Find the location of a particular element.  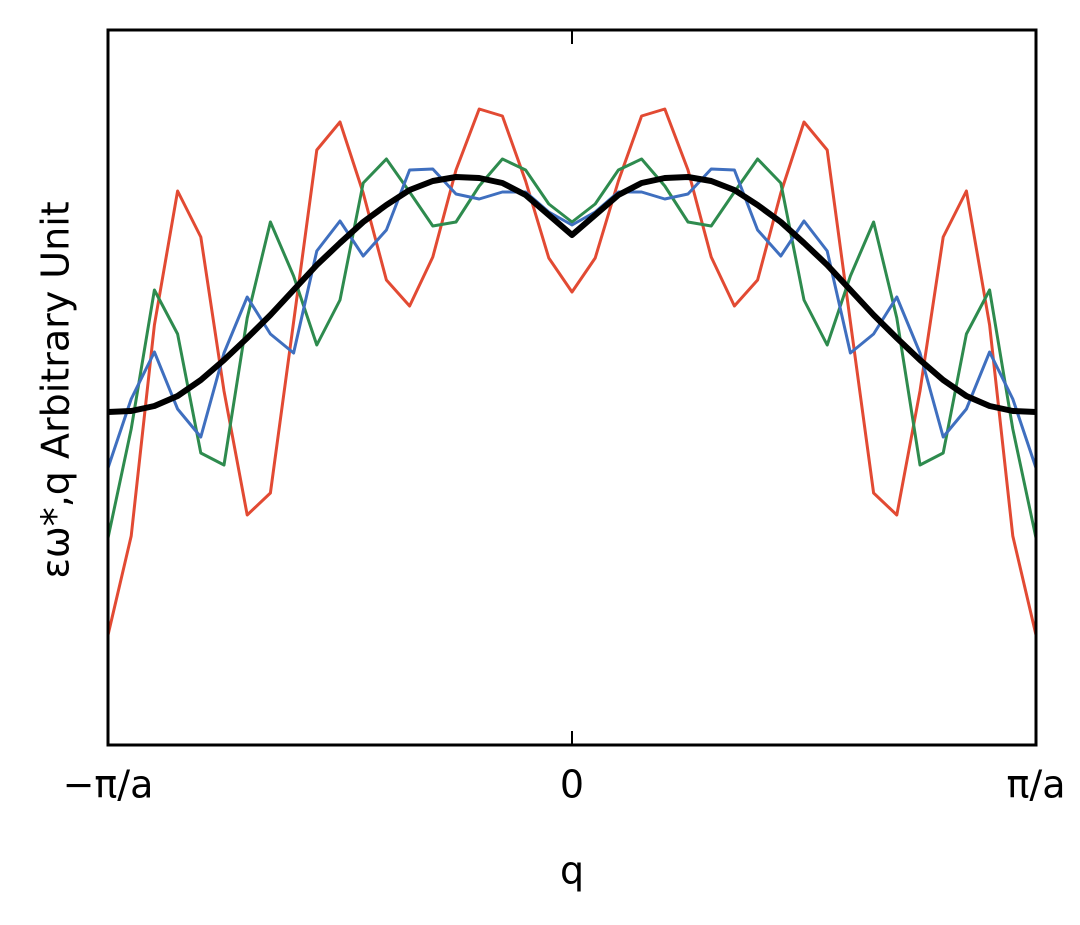

x-tick-label: 0 is located at coordinates (572, 785).